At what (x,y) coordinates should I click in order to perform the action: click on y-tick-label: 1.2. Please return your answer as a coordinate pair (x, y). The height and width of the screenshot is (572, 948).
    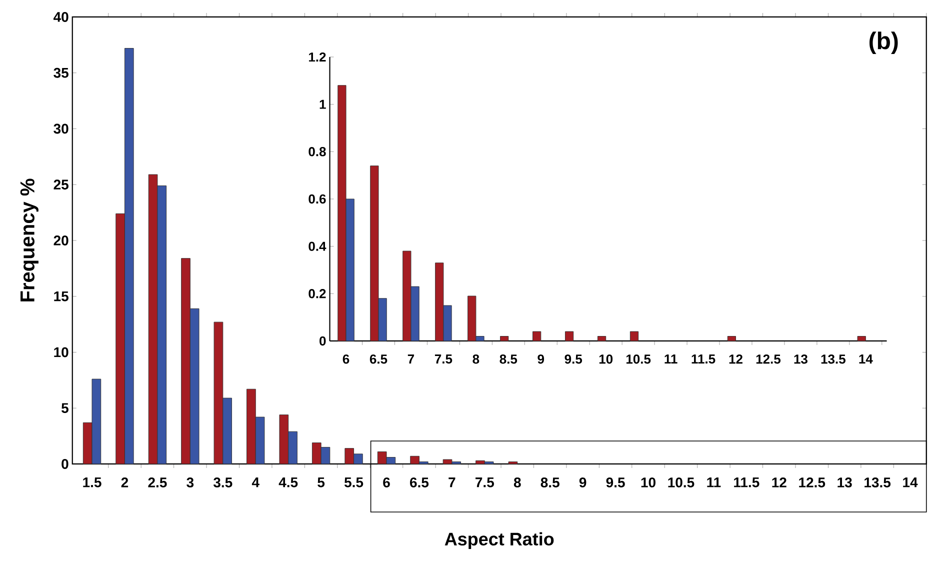
    Looking at the image, I should click on (317, 57).